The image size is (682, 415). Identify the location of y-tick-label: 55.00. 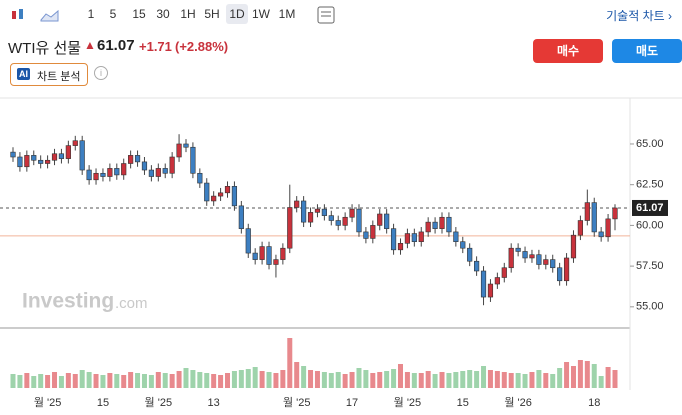
(650, 307).